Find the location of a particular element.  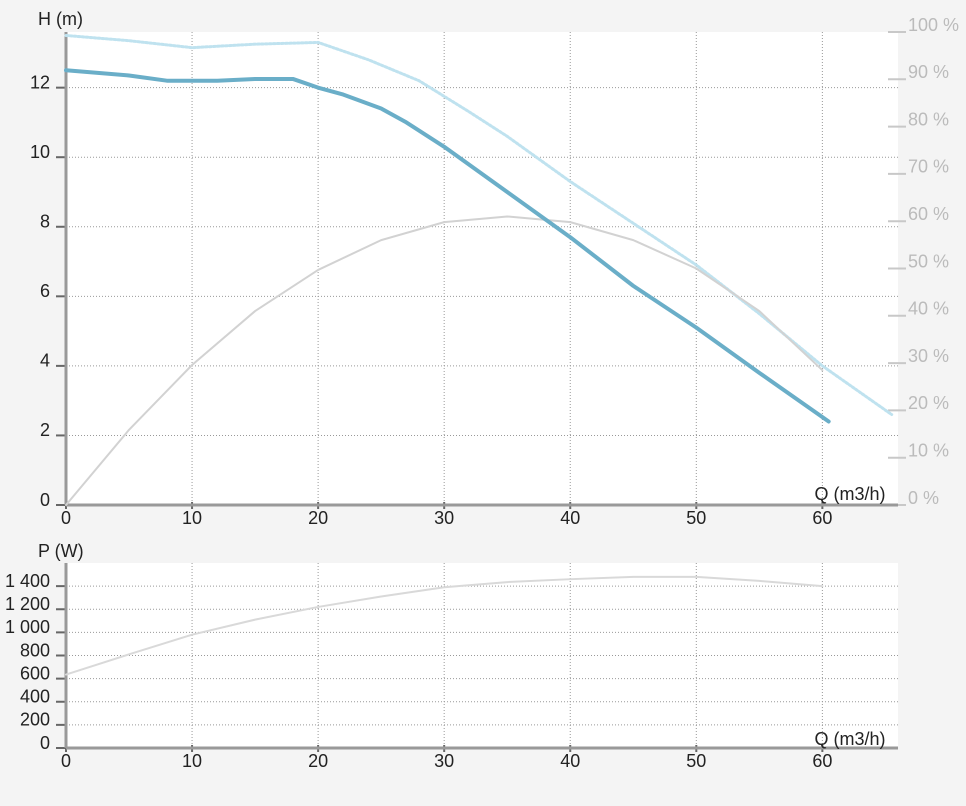

y-tick-label: 400 is located at coordinates (35, 697).